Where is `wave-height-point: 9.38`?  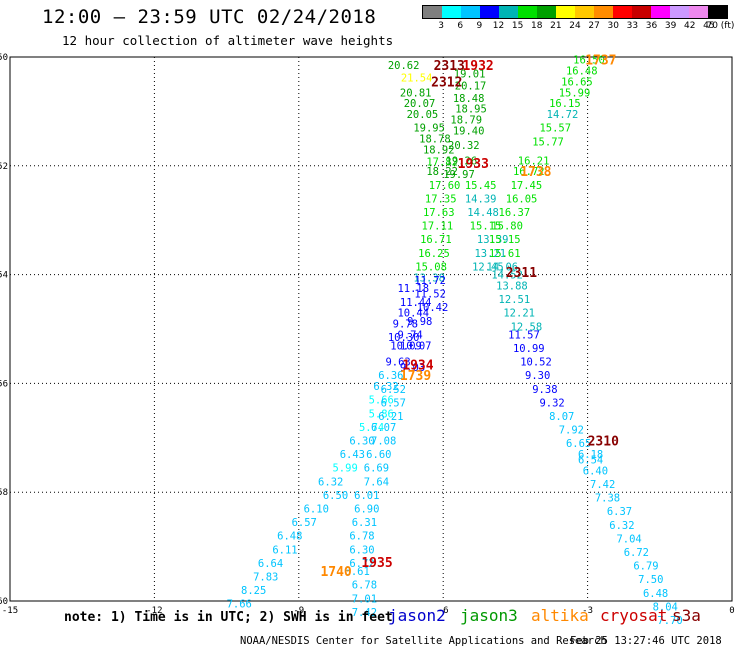 wave-height-point: 9.38 is located at coordinates (544, 390).